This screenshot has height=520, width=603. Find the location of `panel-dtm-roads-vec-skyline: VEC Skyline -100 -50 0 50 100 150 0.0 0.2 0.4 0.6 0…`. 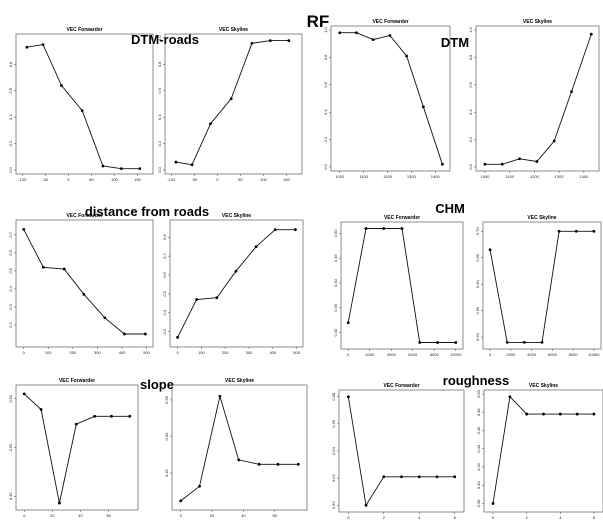

panel-dtm-roads-vec-skyline: VEC Skyline -100 -50 0 50 100 150 0.0 0.2 0.4 0.6 0… is located at coordinates (230, 104).